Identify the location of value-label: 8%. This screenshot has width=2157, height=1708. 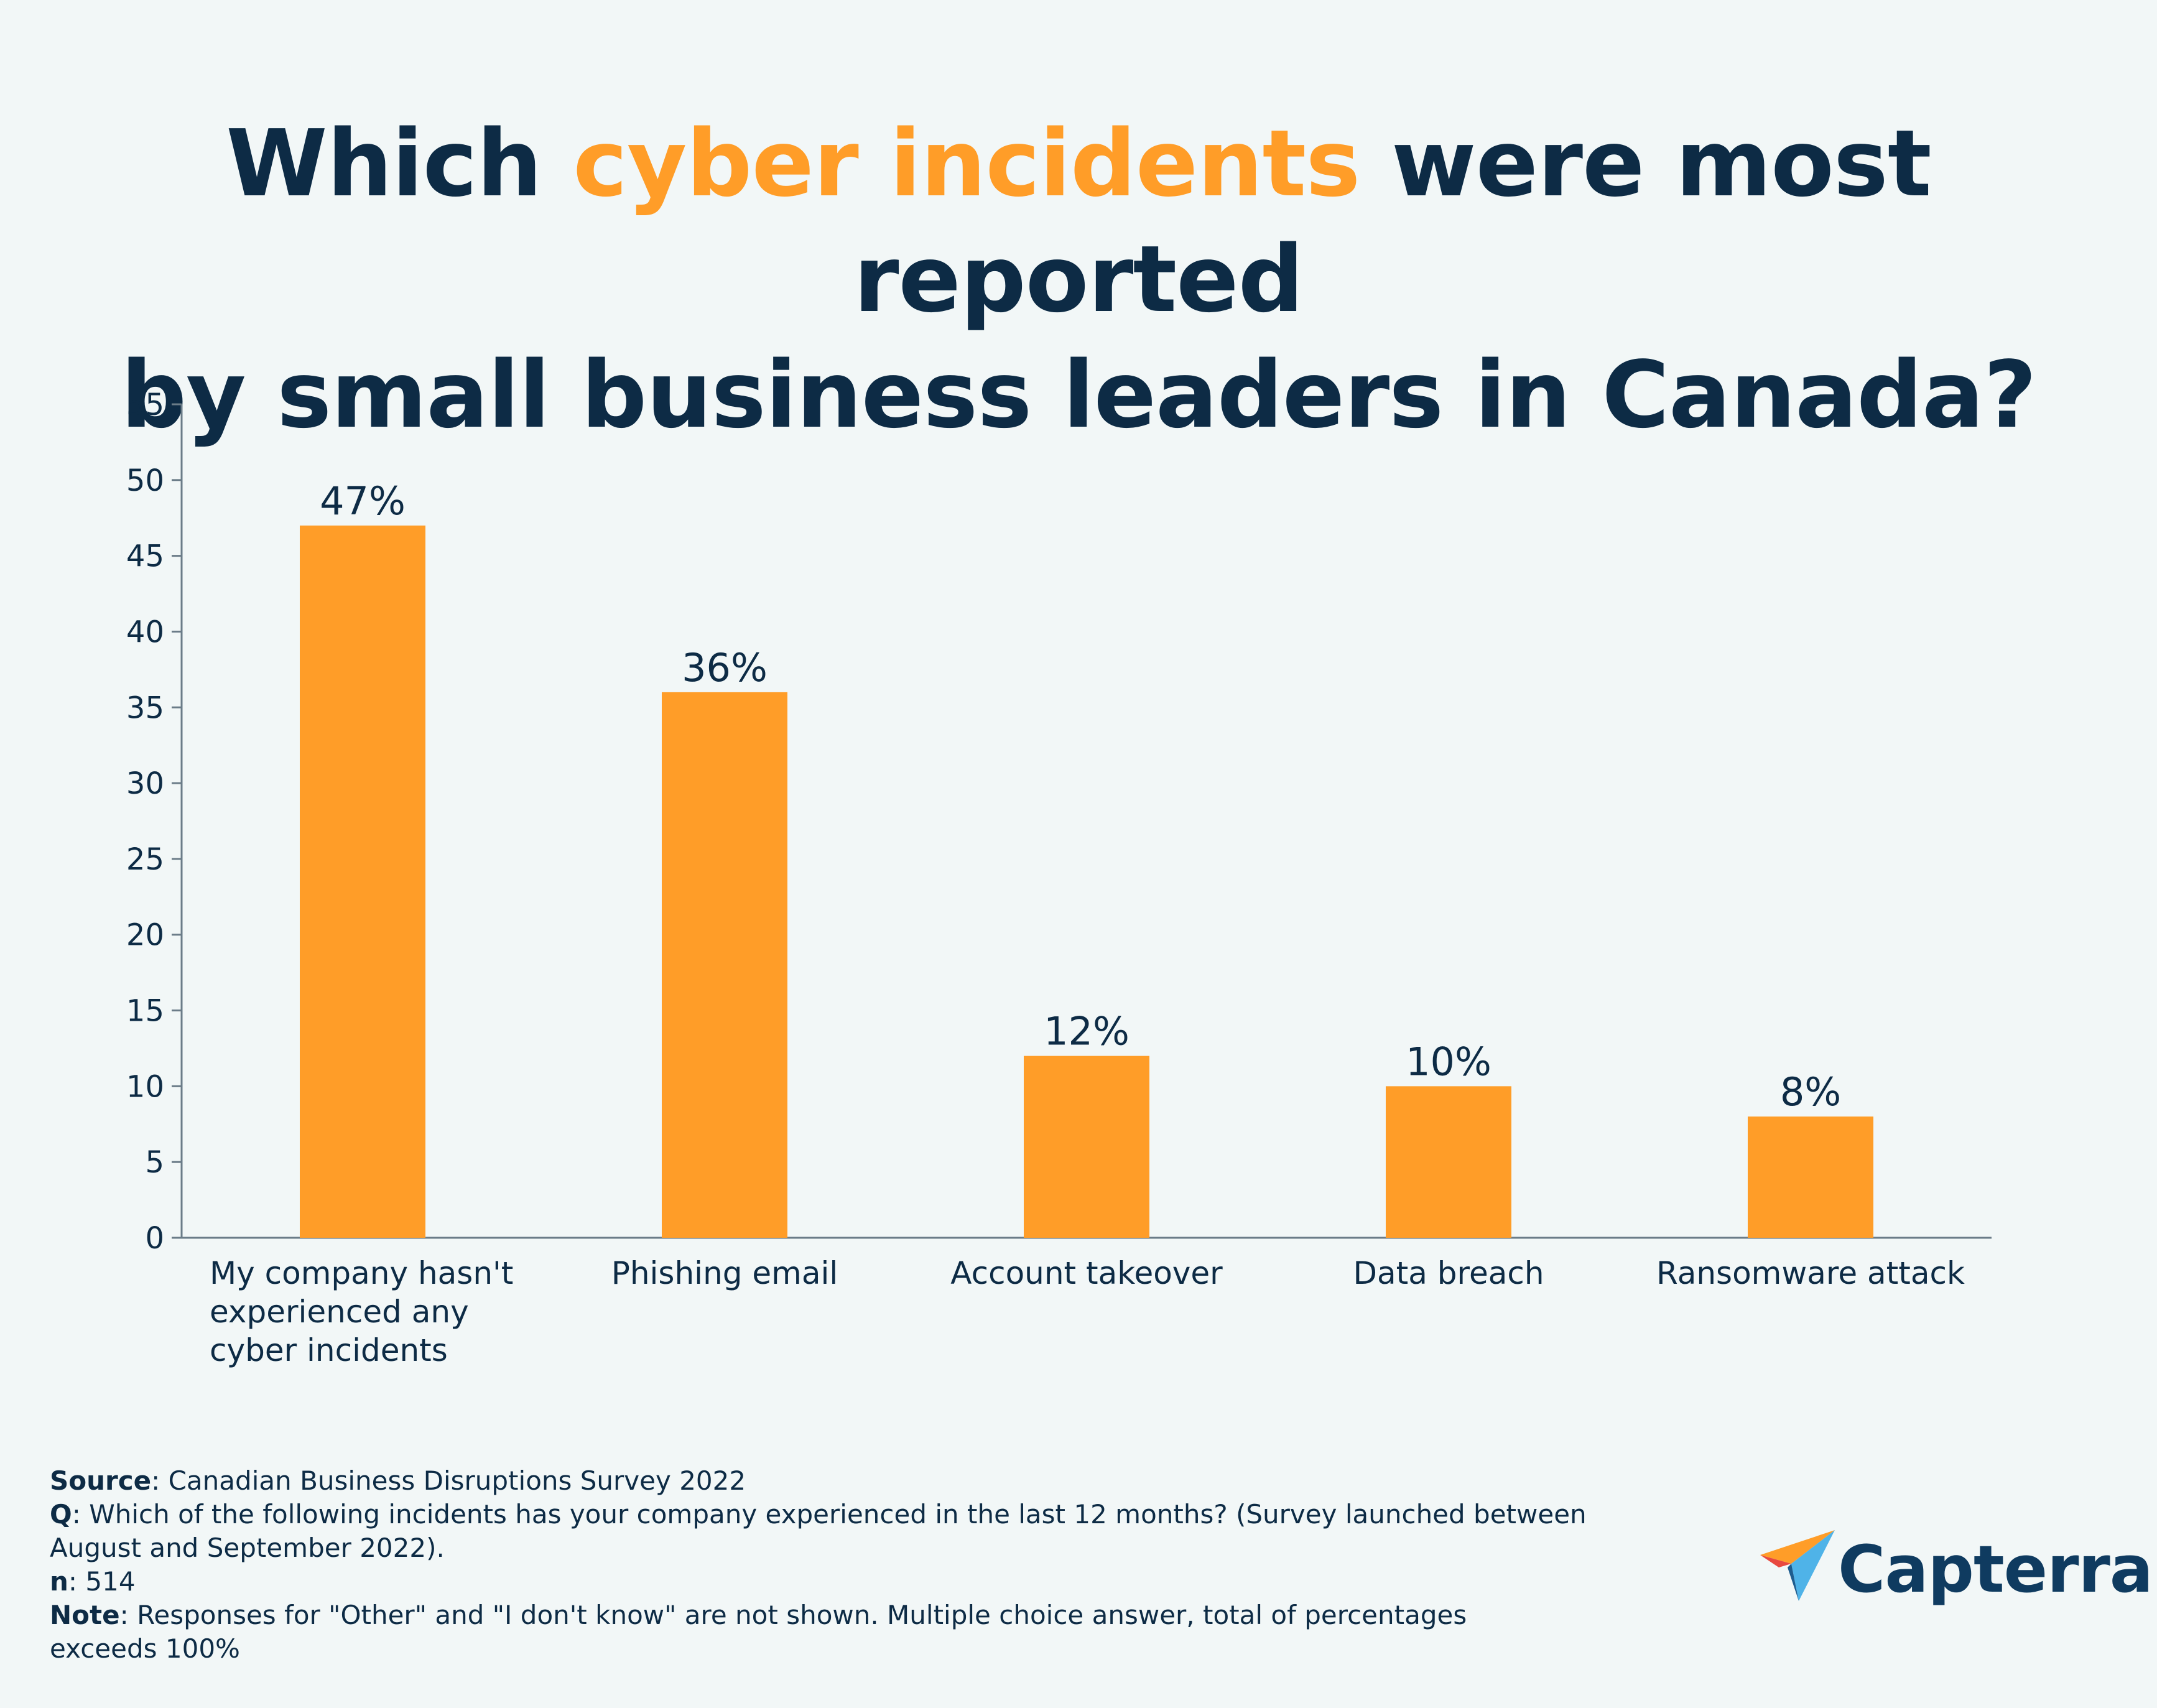
(1811, 1092).